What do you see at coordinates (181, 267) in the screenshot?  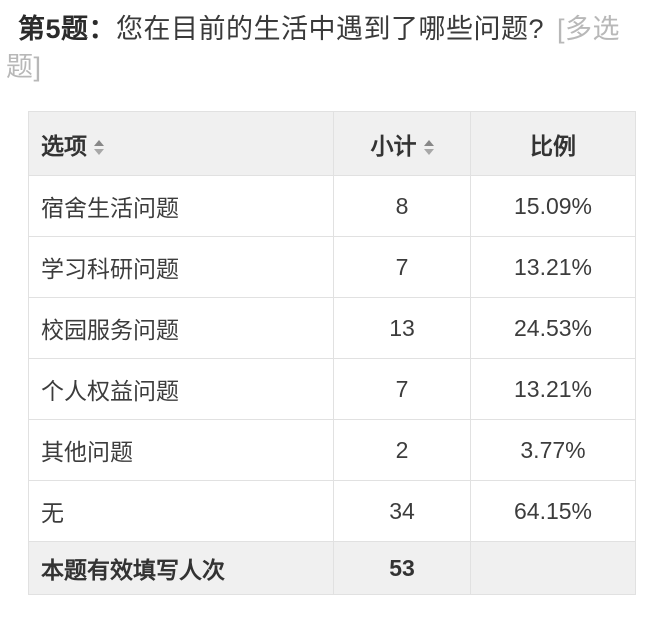 I see `option-cell: 学习科研问题` at bounding box center [181, 267].